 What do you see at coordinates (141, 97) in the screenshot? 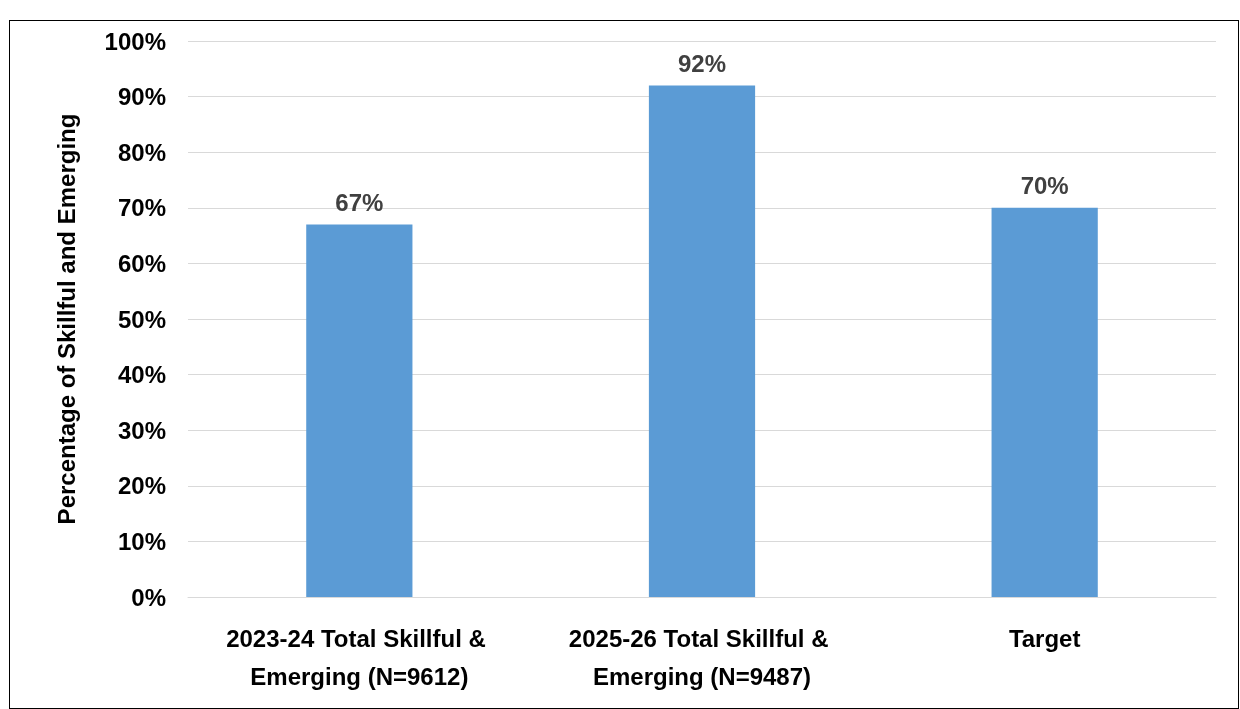
I see `y-tick-label: 90%` at bounding box center [141, 97].